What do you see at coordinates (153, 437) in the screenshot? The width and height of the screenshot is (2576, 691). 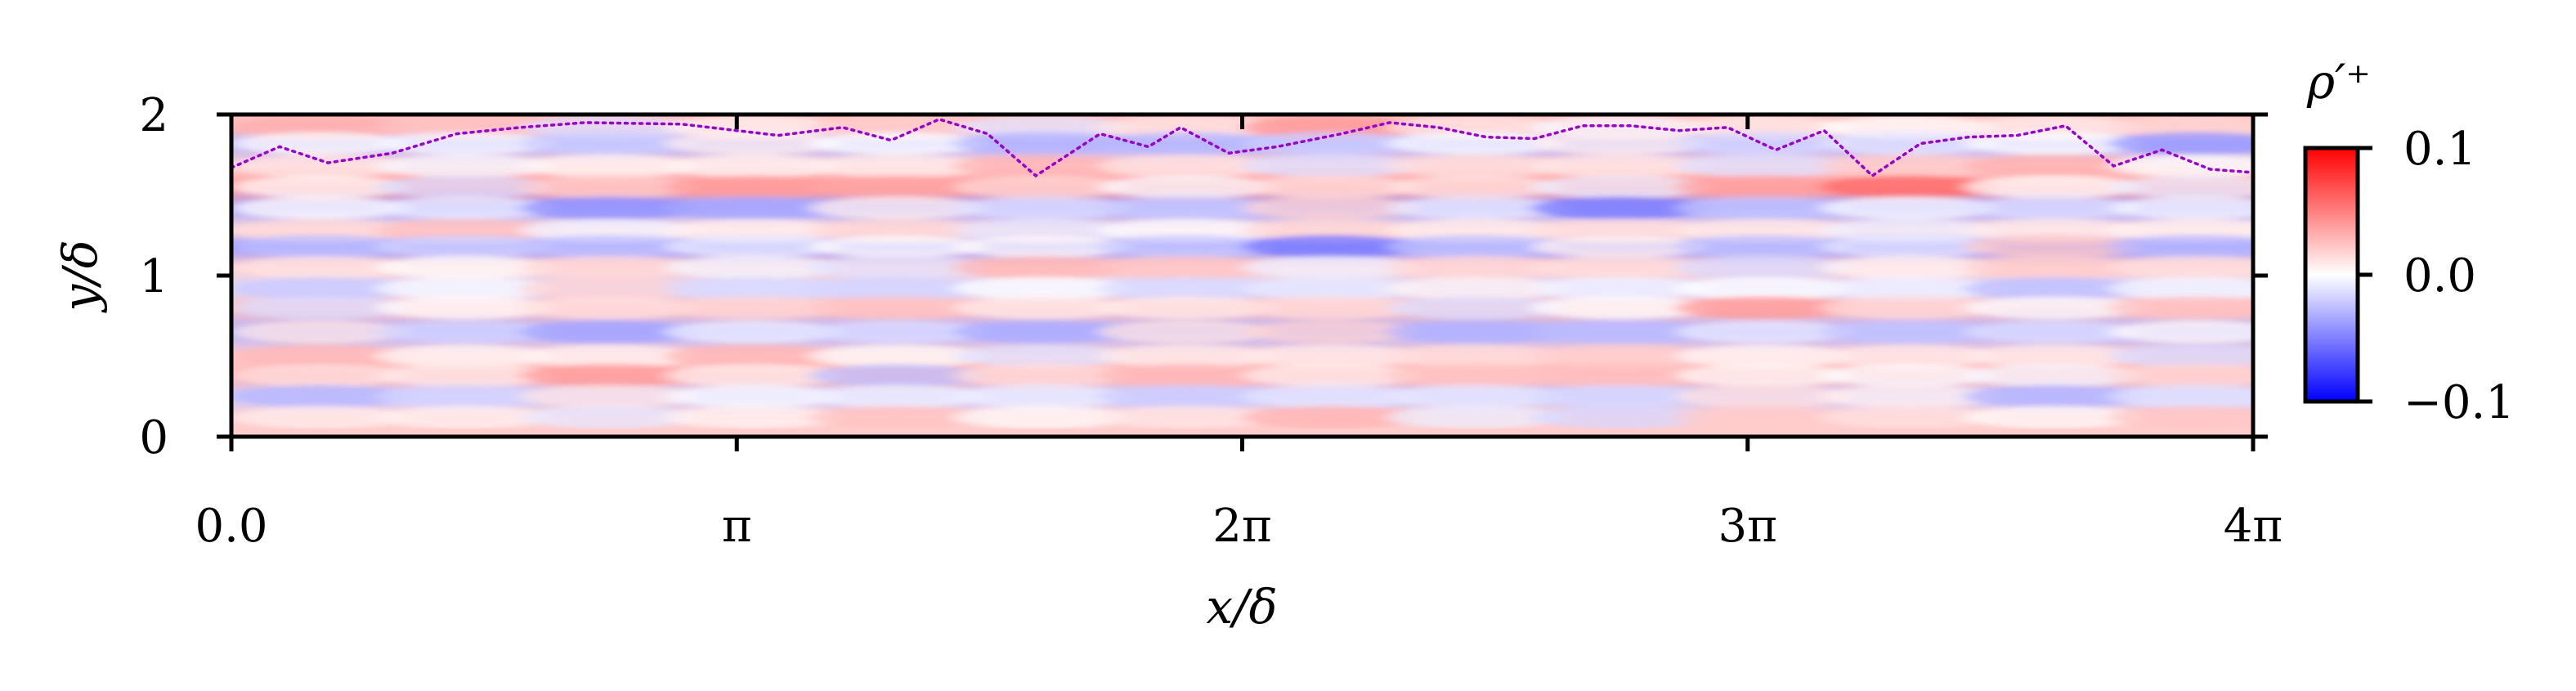 I see `y-tick-label: 0` at bounding box center [153, 437].